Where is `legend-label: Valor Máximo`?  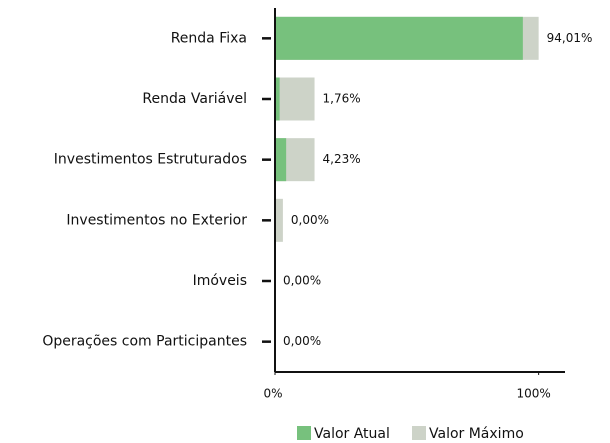
legend-label: Valor Máximo is located at coordinates (476, 434).